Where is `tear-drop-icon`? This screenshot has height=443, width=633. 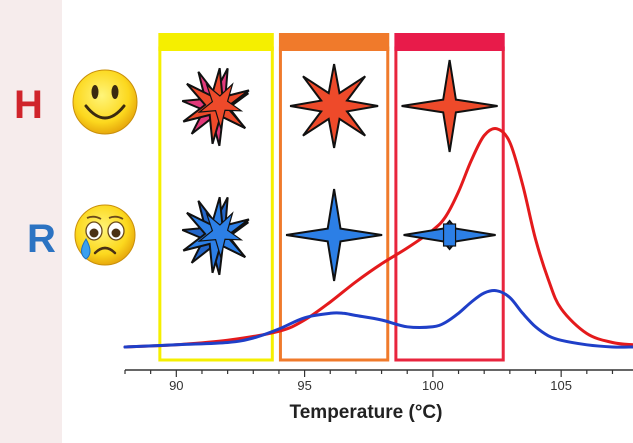 tear-drop-icon is located at coordinates (86, 249).